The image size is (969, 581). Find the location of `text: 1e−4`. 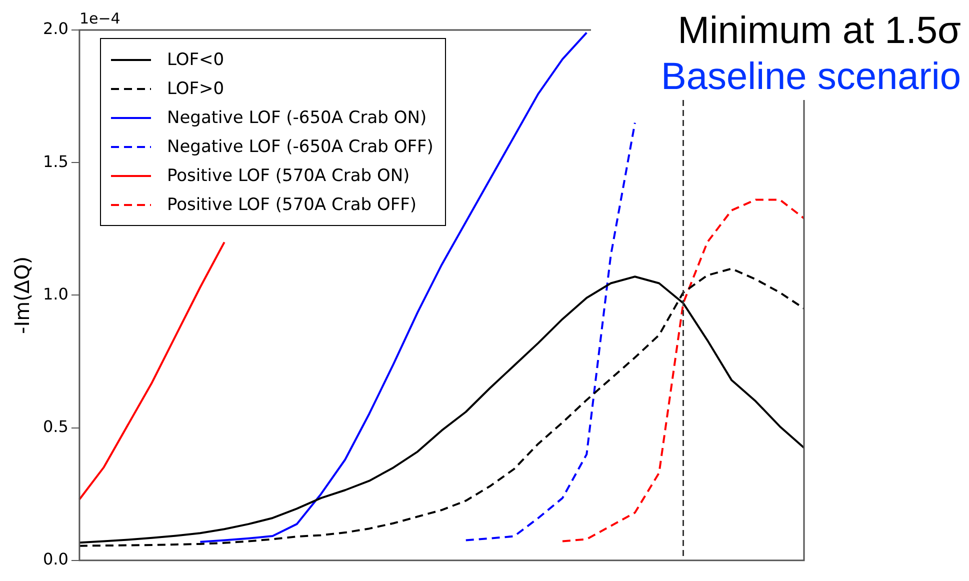

text: 1e−4 is located at coordinates (99, 18).